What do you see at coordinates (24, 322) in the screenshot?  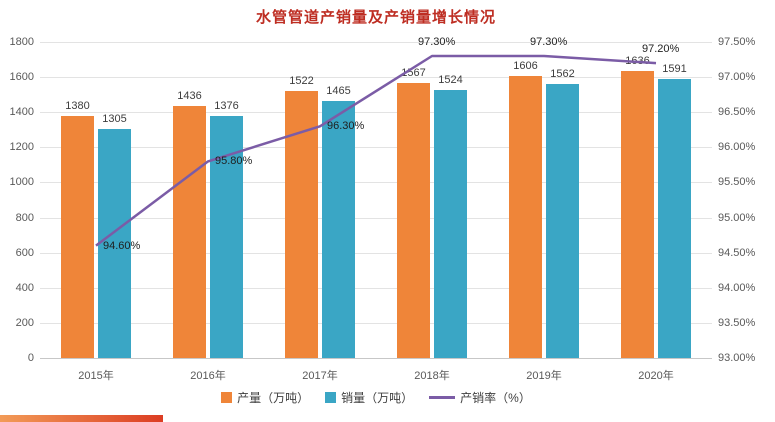 I see `left-axis-tick: 200` at bounding box center [24, 322].